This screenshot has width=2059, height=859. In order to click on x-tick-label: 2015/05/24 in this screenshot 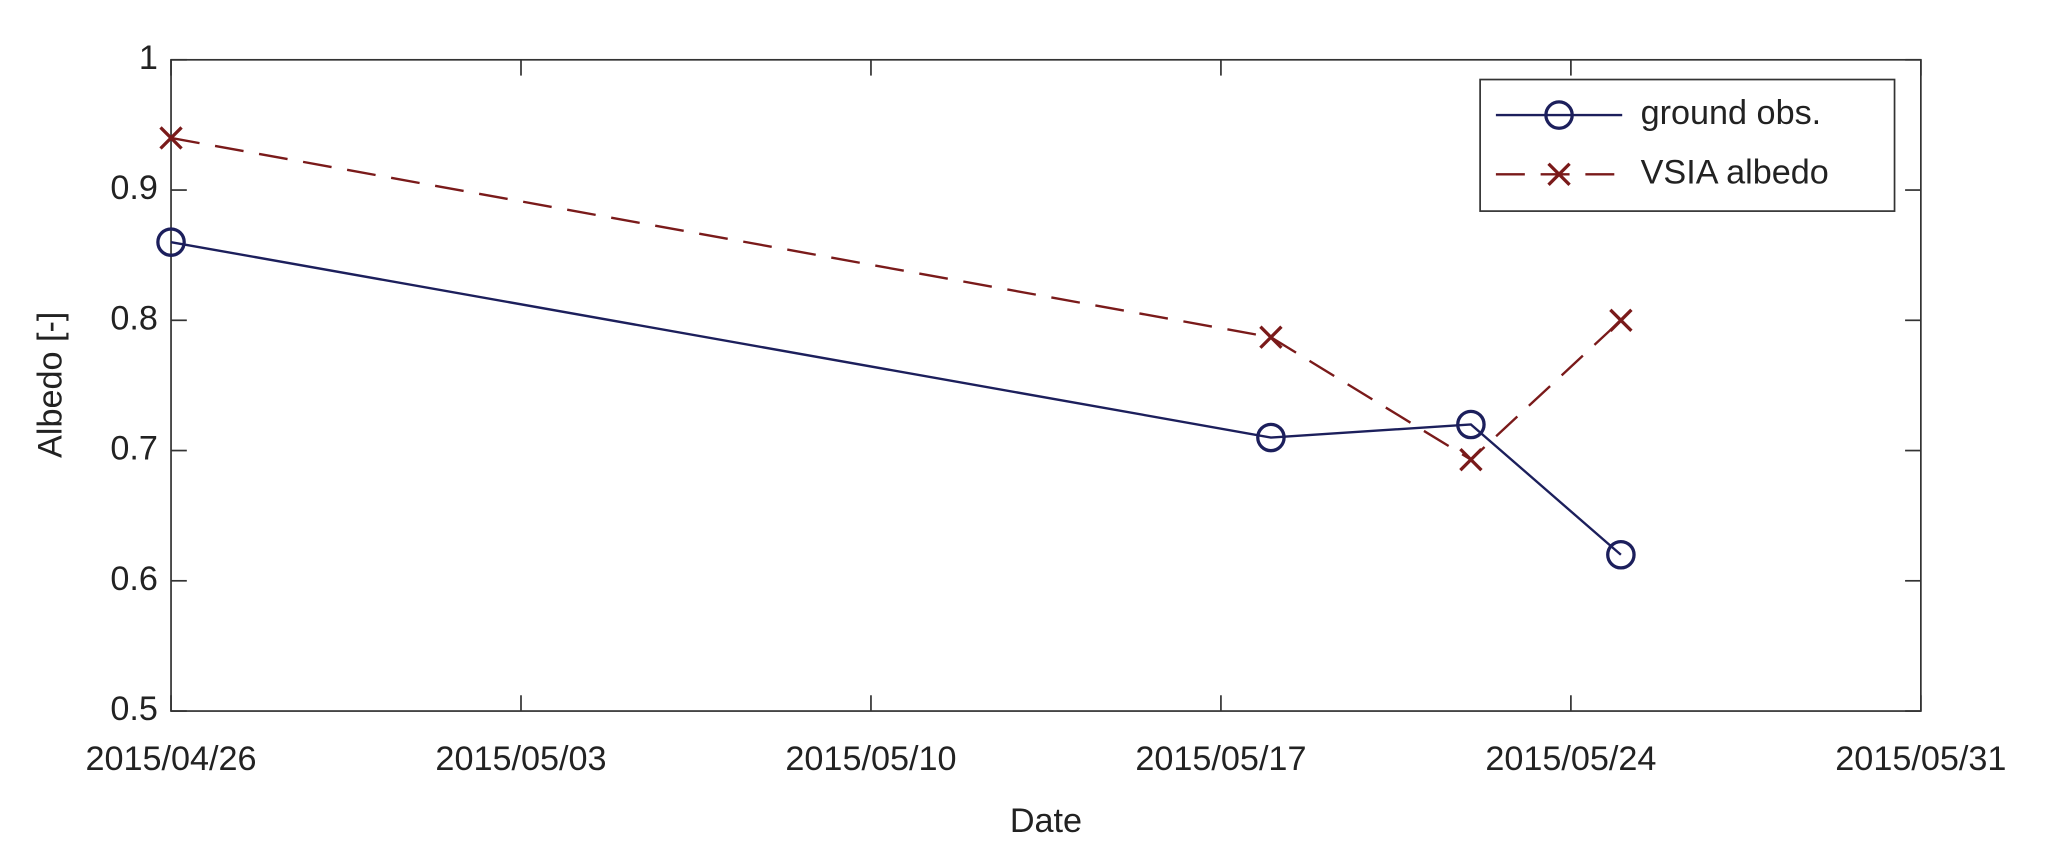, I will do `click(1570, 759)`.